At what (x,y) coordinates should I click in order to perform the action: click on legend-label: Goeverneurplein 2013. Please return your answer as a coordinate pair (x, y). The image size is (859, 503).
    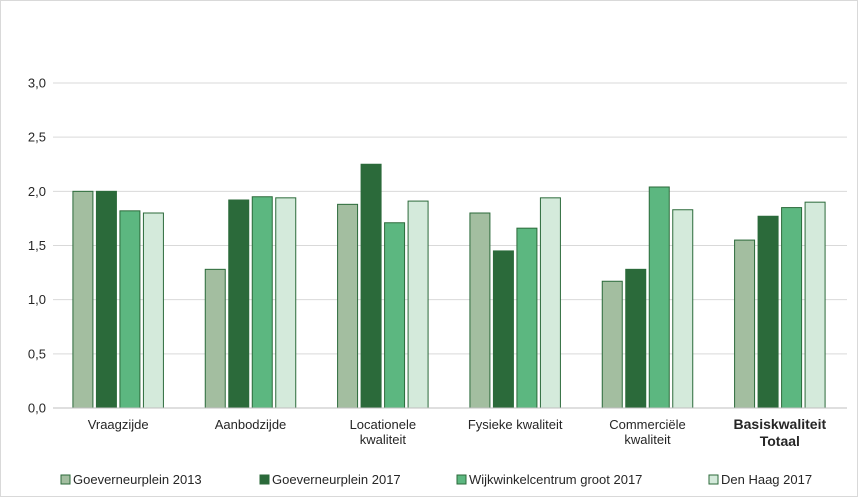
    Looking at the image, I should click on (137, 479).